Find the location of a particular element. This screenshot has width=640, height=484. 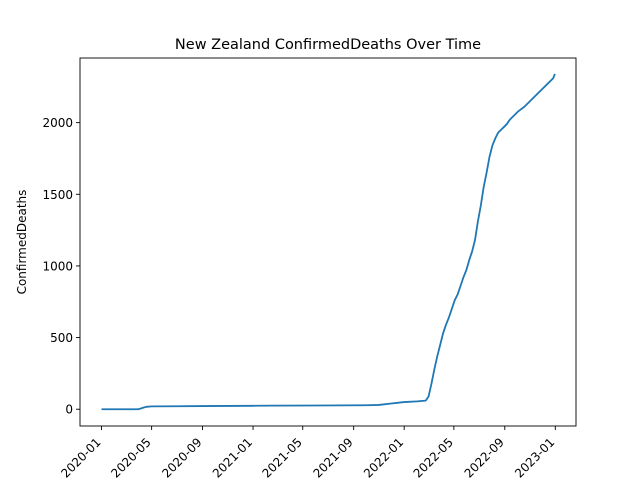

y-tick-label: 2000 is located at coordinates (57, 123).